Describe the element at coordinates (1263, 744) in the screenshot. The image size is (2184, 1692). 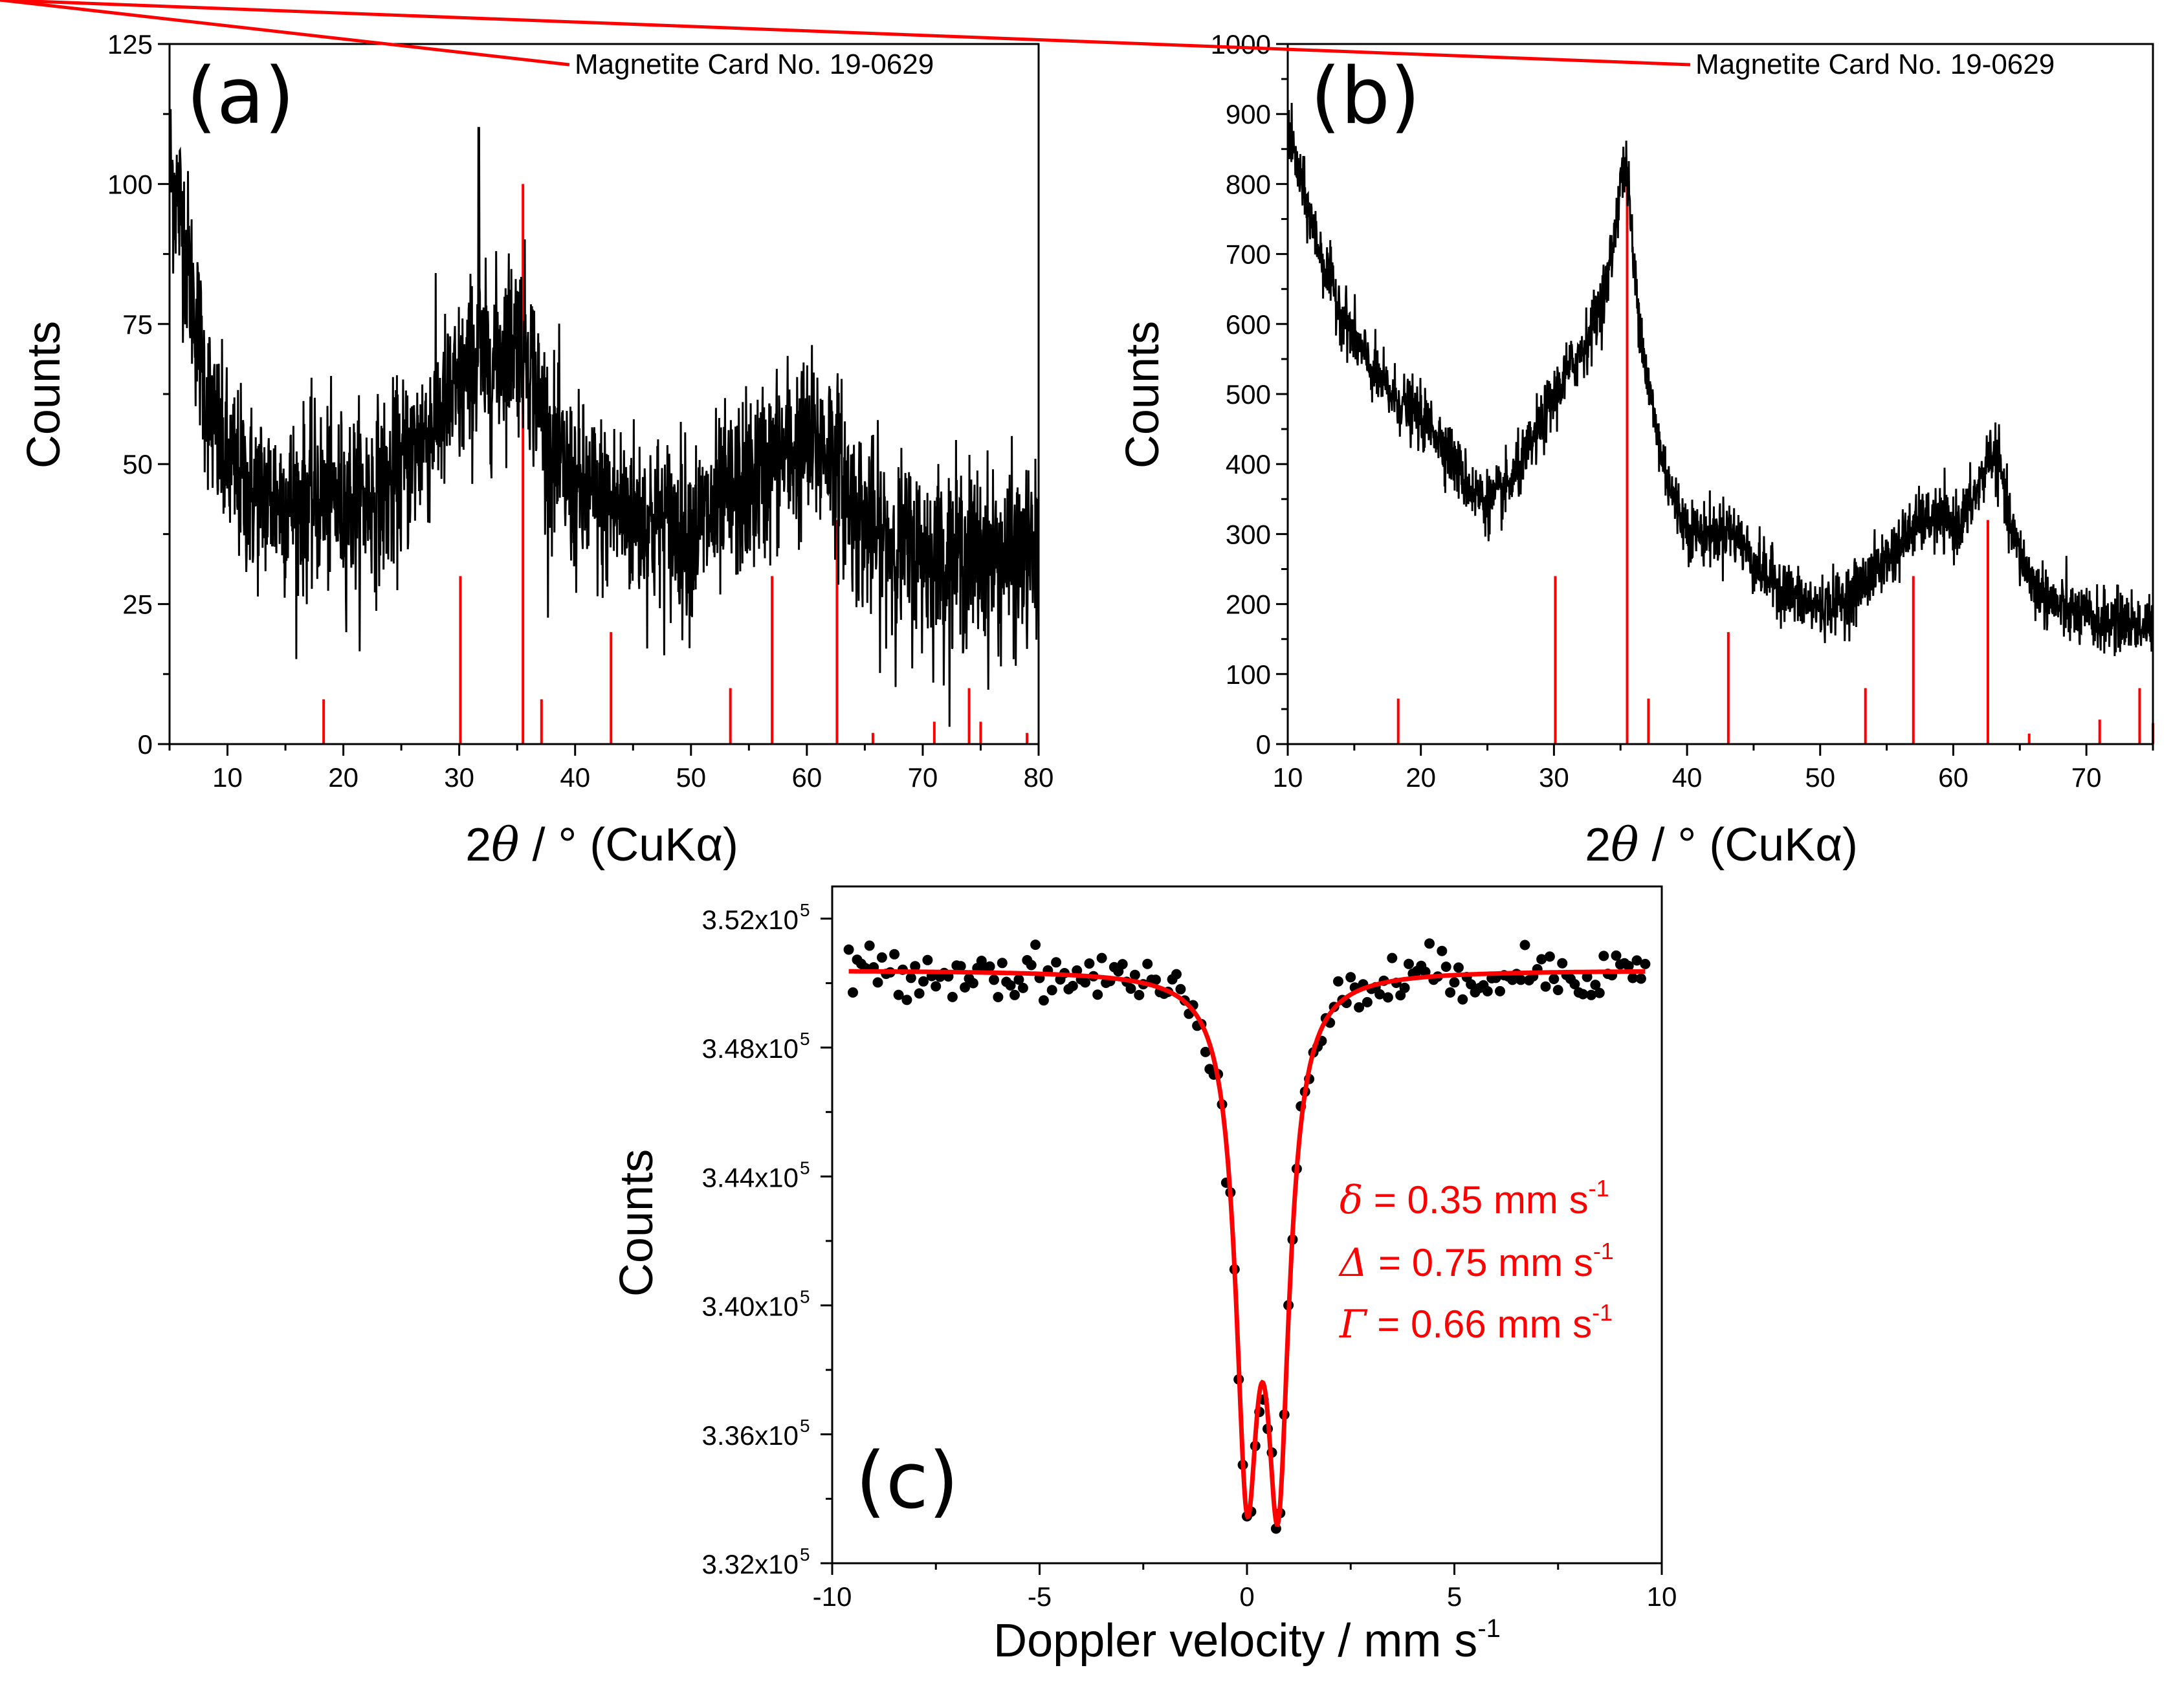
I see `b-ytick-label: 0` at that location.